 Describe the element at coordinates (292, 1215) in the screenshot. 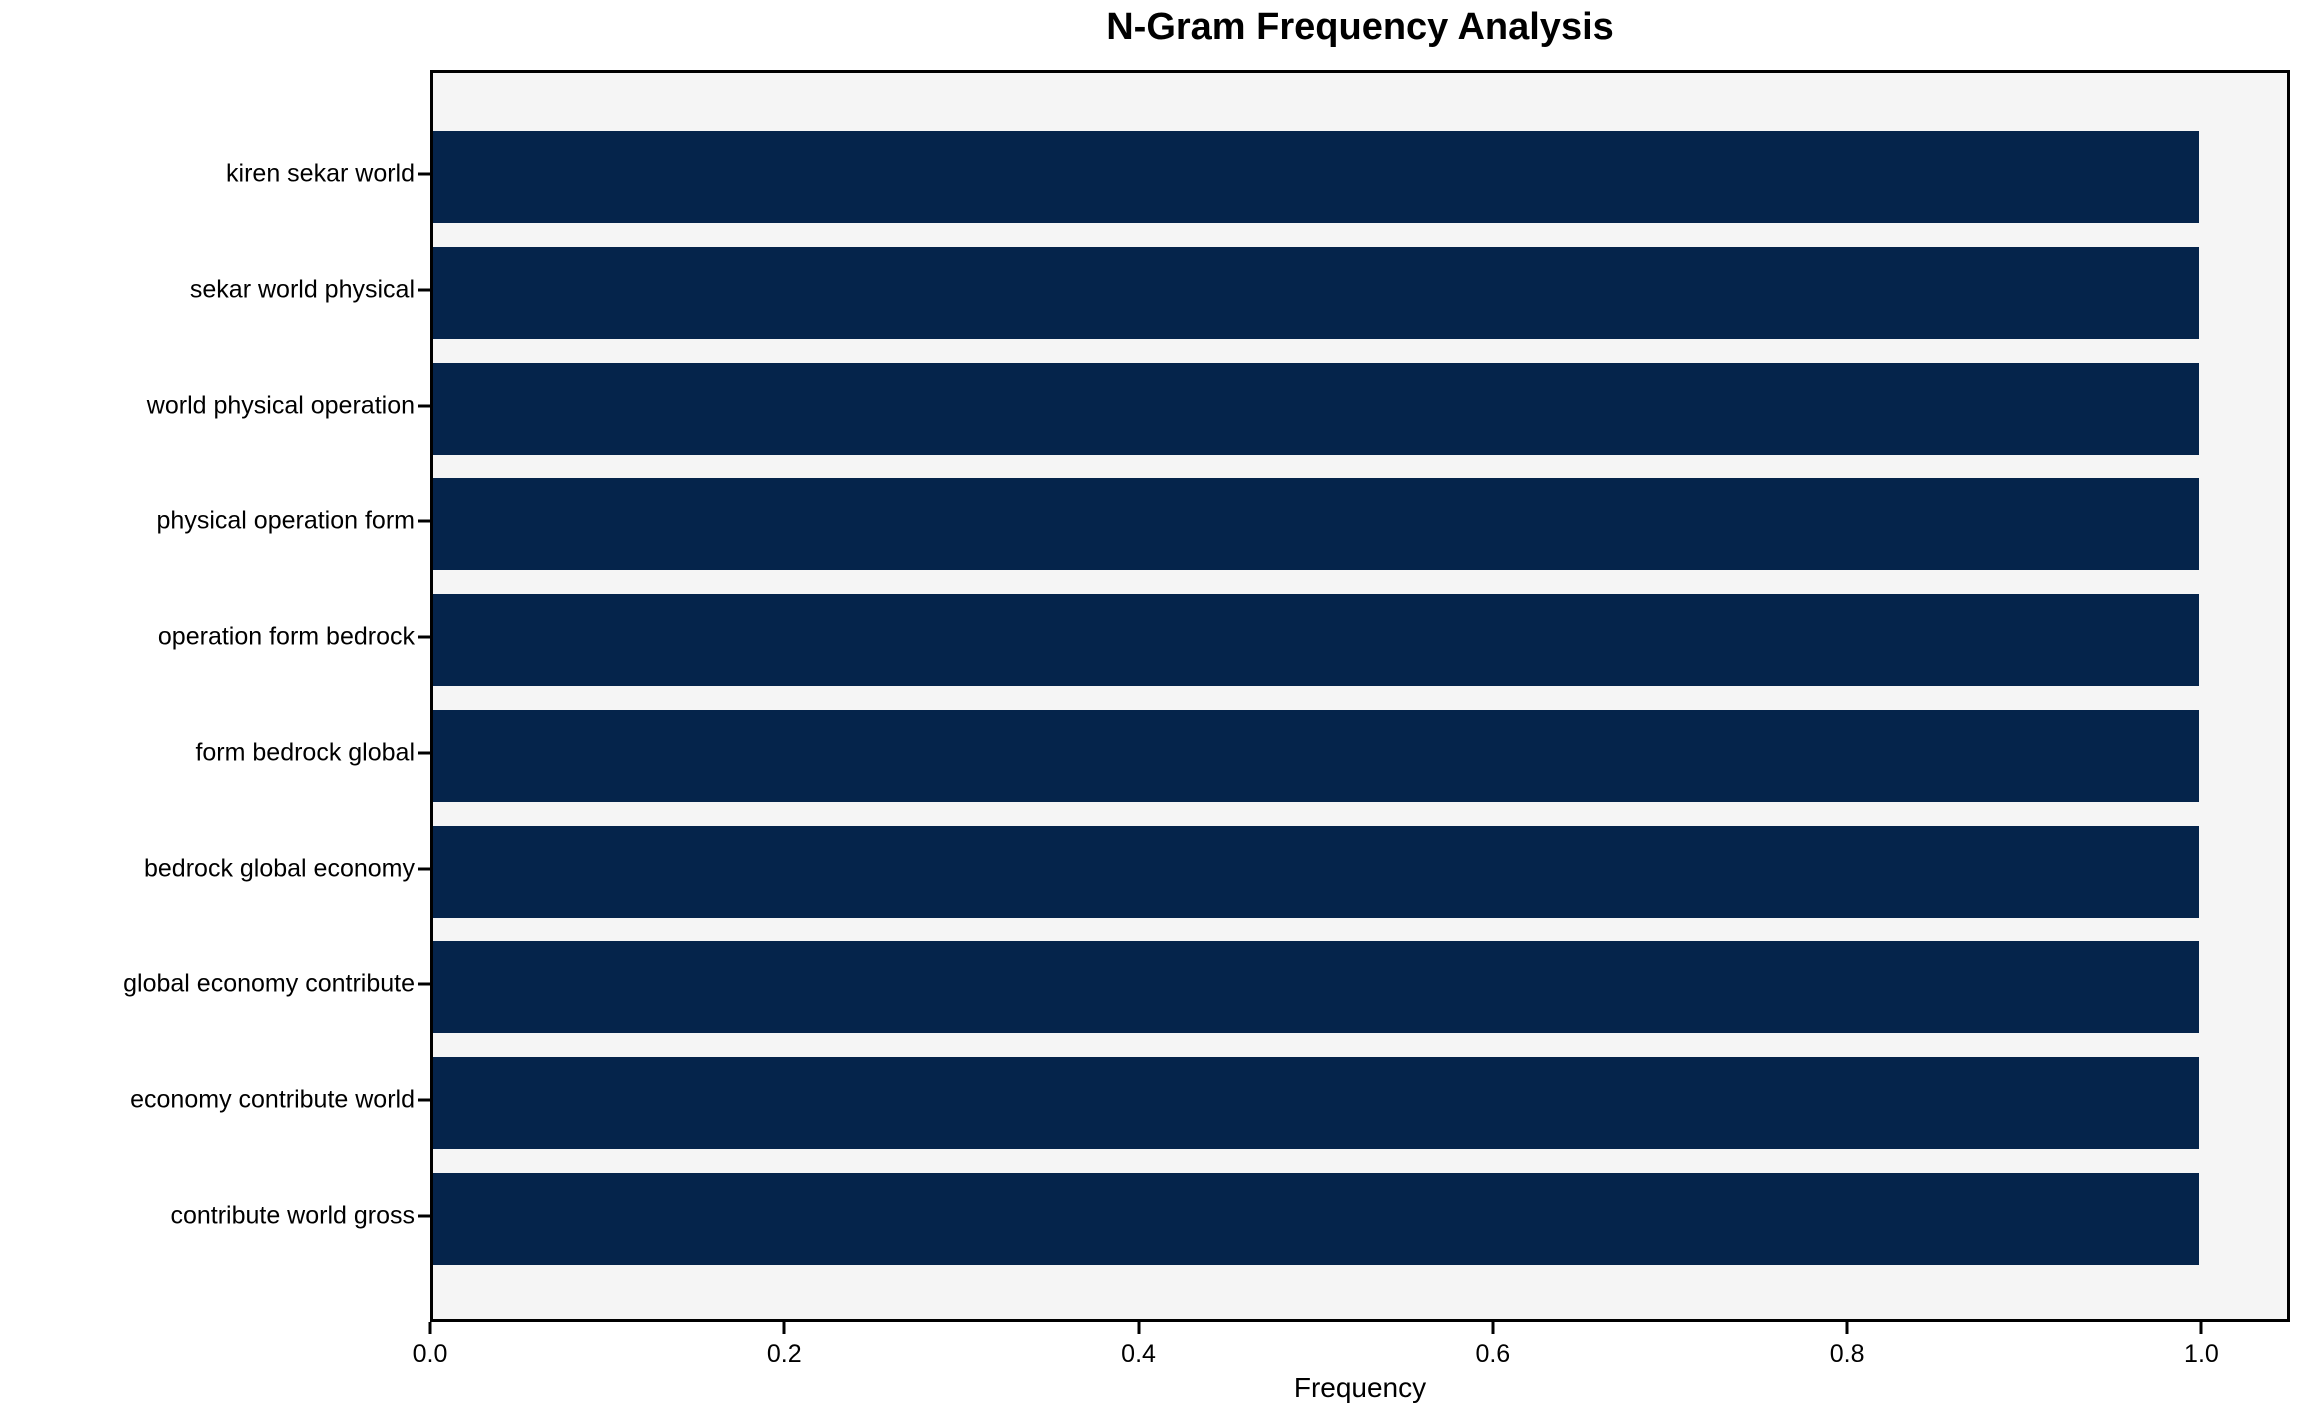

I see `y-tick-label: contribute world gross` at that location.